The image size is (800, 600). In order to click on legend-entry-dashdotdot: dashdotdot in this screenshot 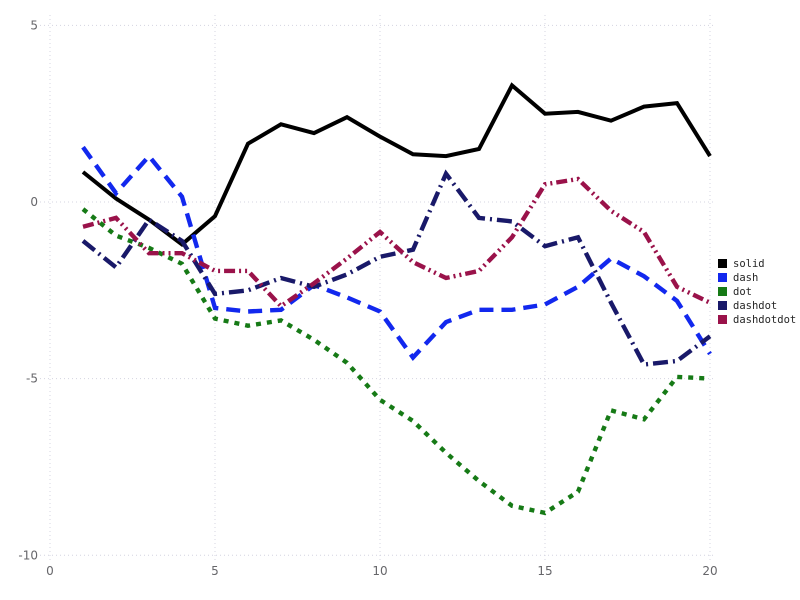, I will do `click(757, 320)`.